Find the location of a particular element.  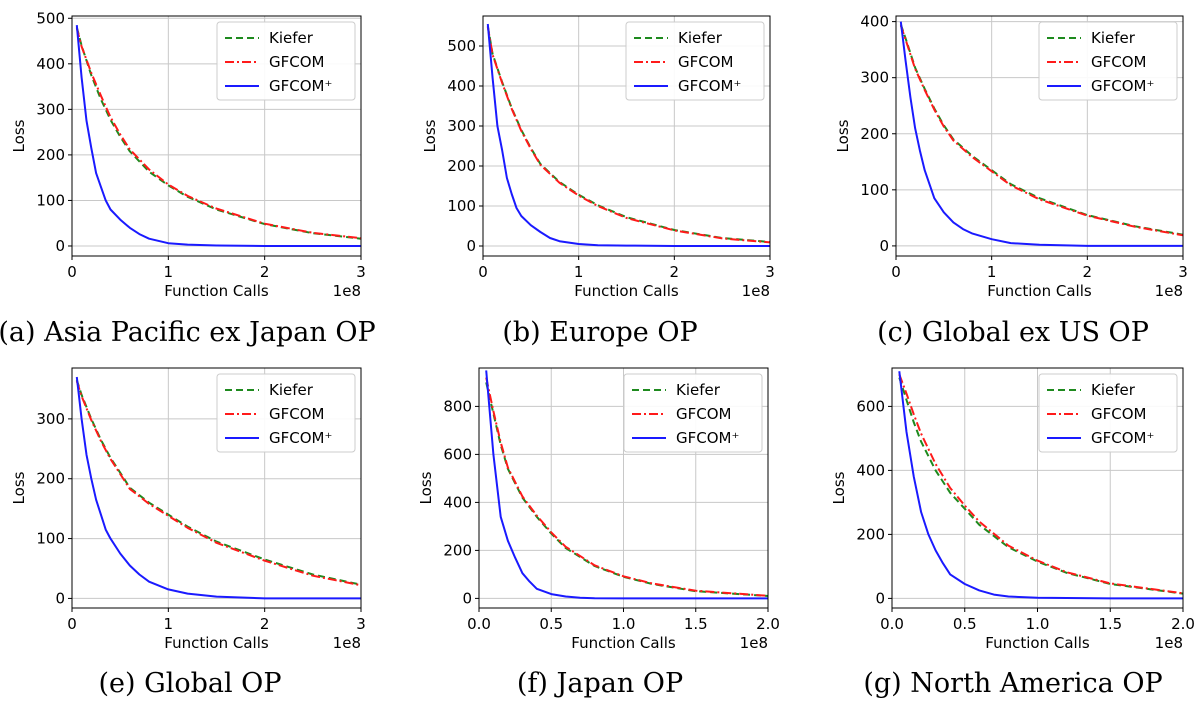

subfigure-caption: (e) Global OP is located at coordinates (190, 683).